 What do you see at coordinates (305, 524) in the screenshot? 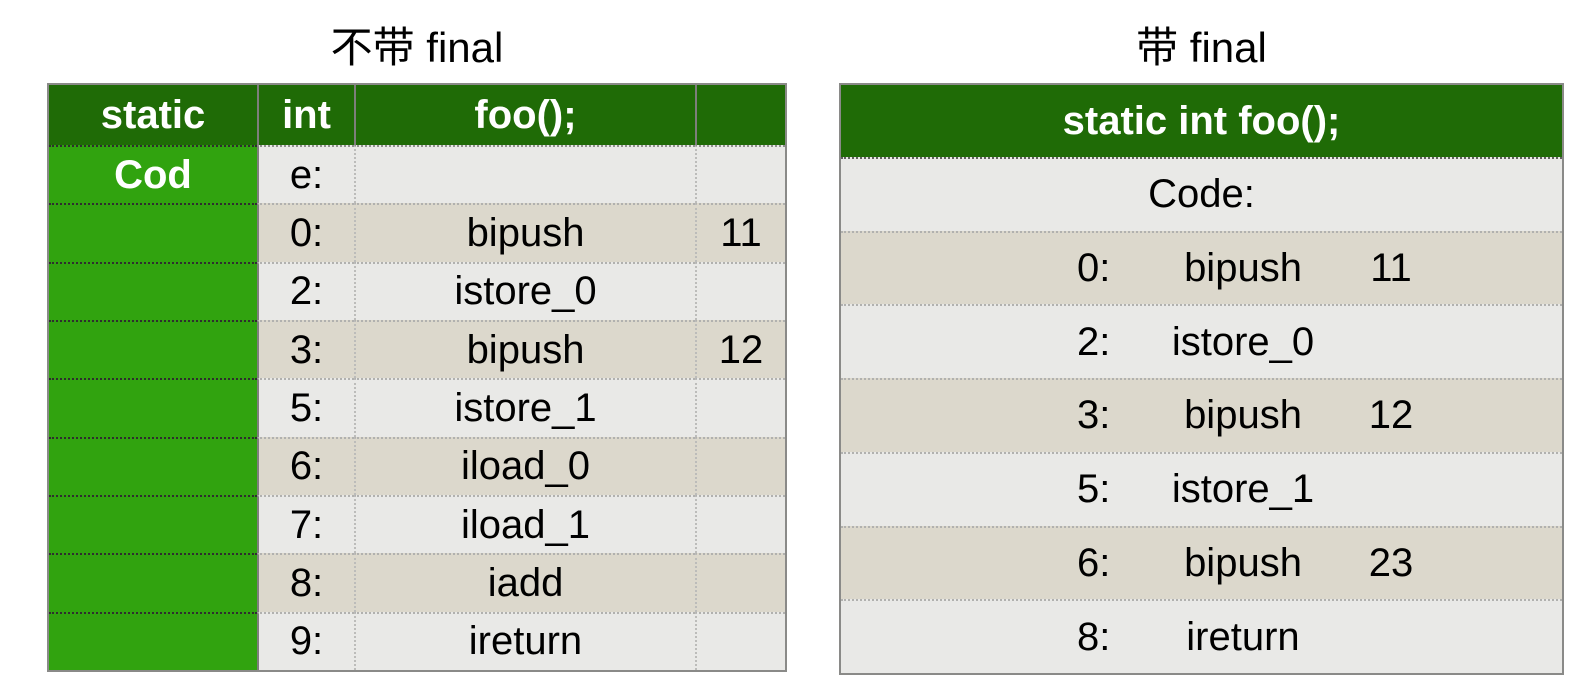
I see `index-cell: 7:` at bounding box center [305, 524].